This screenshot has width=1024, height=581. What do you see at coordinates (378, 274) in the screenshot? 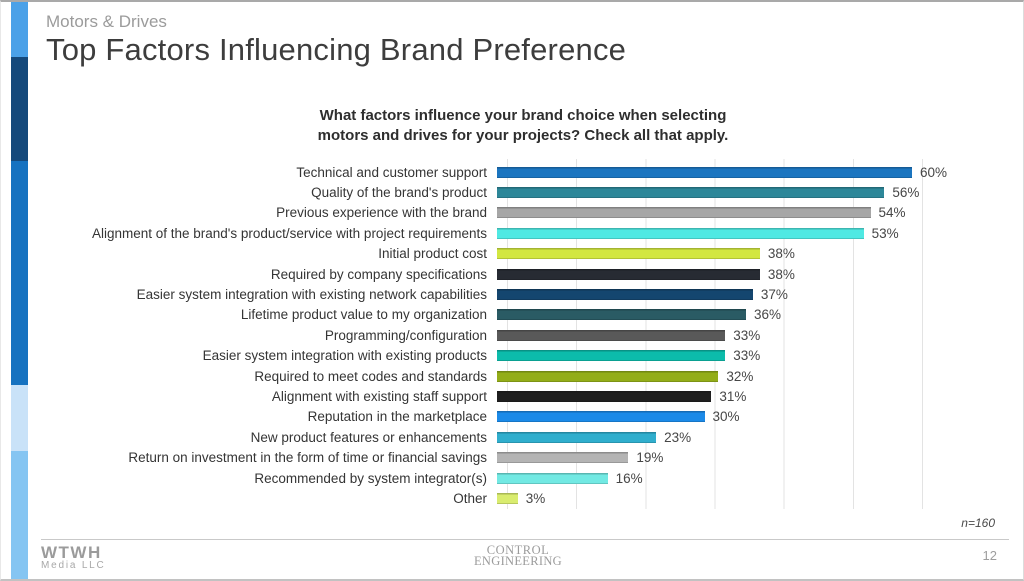
I see `category-label: Required by company specifications` at bounding box center [378, 274].